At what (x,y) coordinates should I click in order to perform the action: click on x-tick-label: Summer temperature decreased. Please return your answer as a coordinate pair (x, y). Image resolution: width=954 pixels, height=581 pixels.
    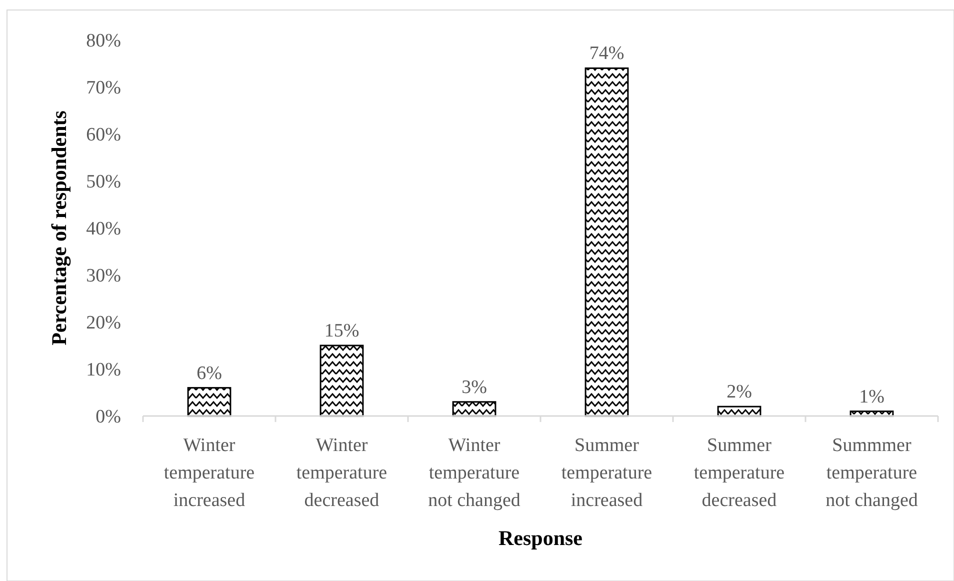
    Looking at the image, I should click on (739, 473).